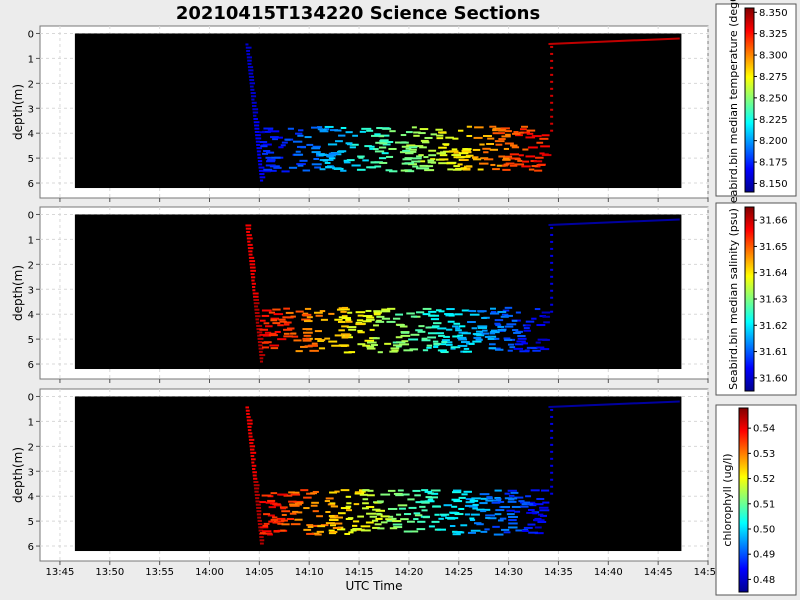  What do you see at coordinates (773, 300) in the screenshot?
I see `colorbar-tick-label: 31.63` at bounding box center [773, 300].